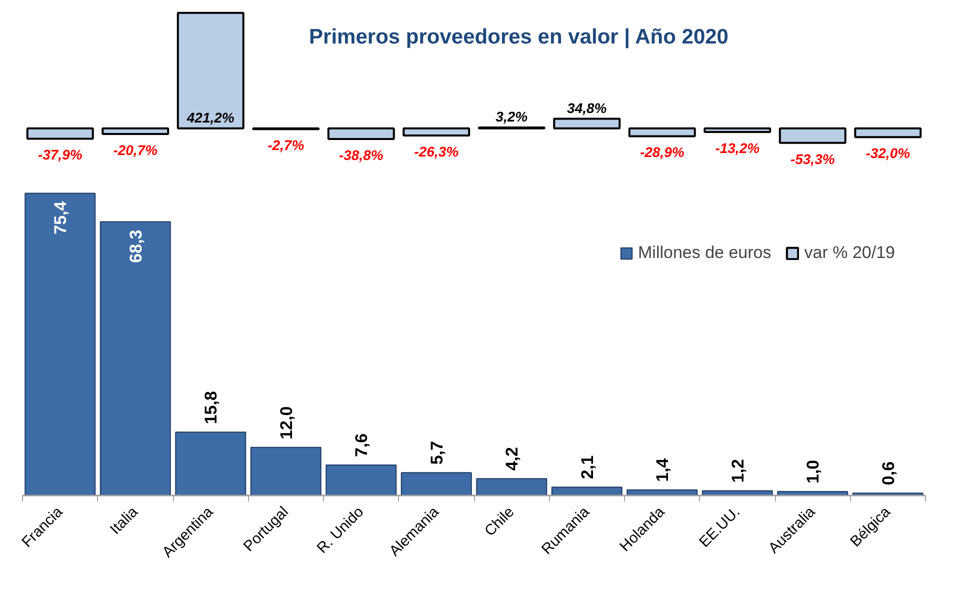  I want to click on data-label: 3,2%, so click(512, 116).